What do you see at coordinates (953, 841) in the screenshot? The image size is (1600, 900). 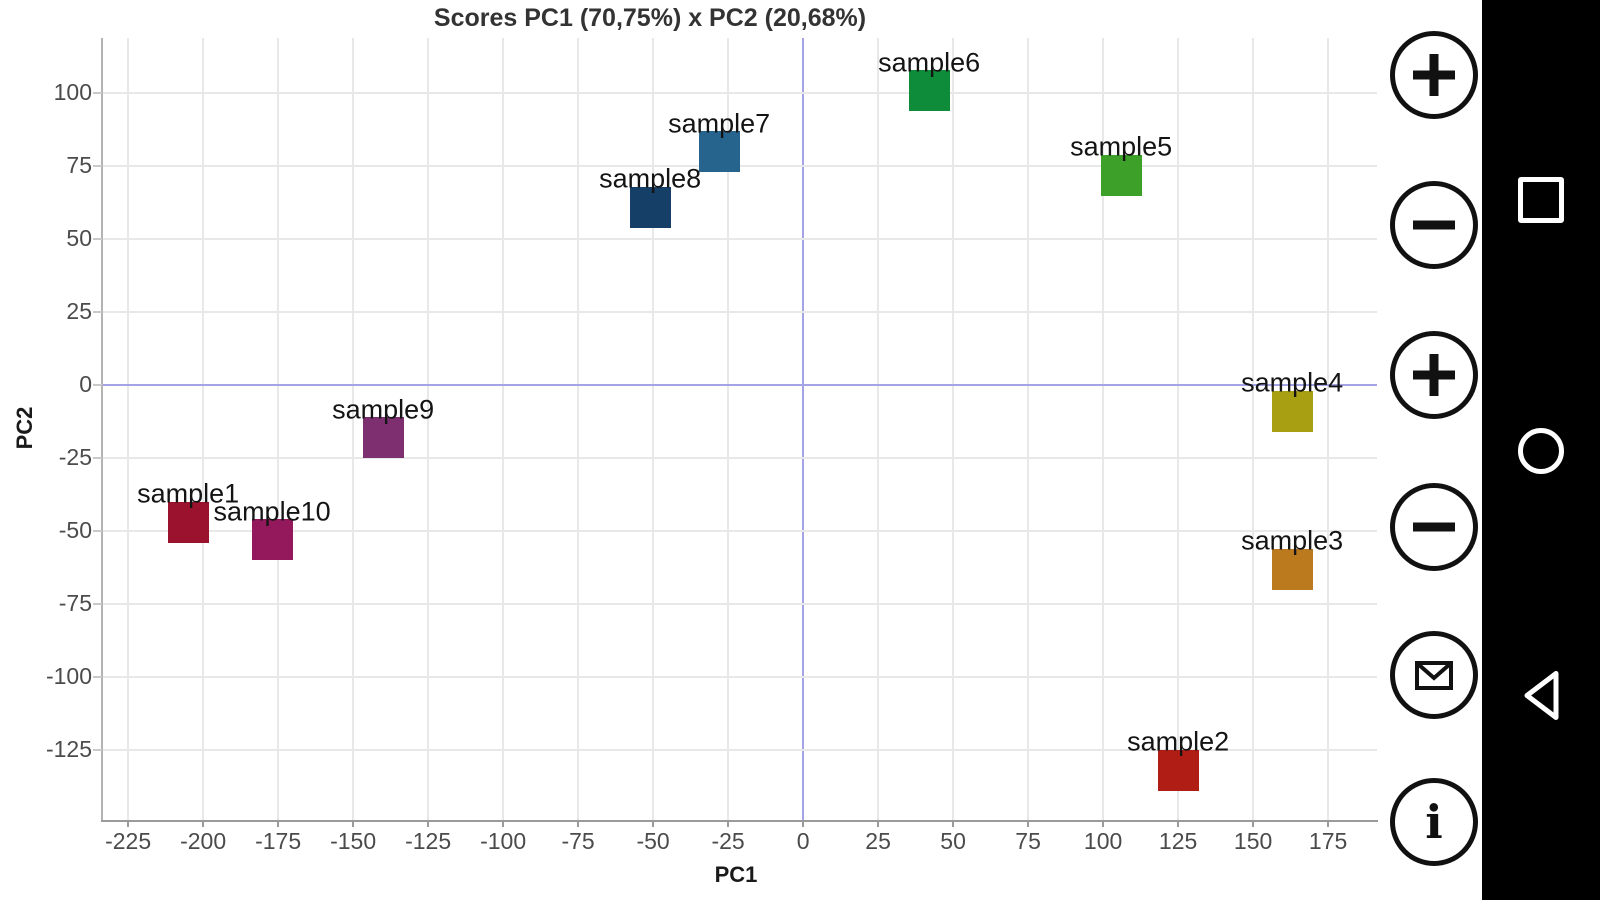 I see `x-tick-label: 50` at bounding box center [953, 841].